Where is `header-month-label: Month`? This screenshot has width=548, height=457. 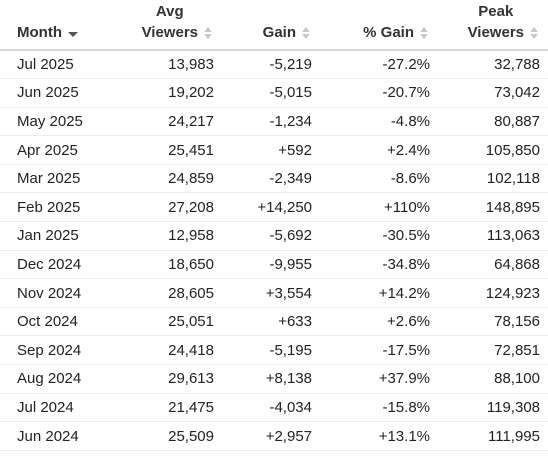 header-month-label: Month is located at coordinates (39, 32).